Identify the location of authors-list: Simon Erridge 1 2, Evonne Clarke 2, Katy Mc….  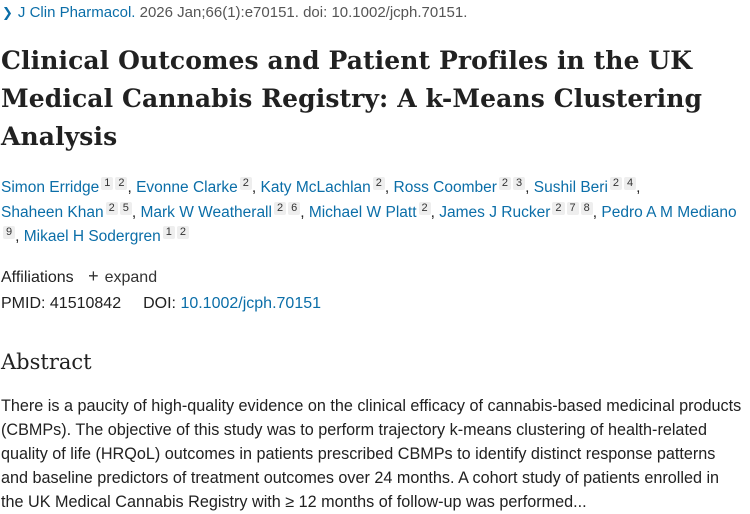
(369, 211).